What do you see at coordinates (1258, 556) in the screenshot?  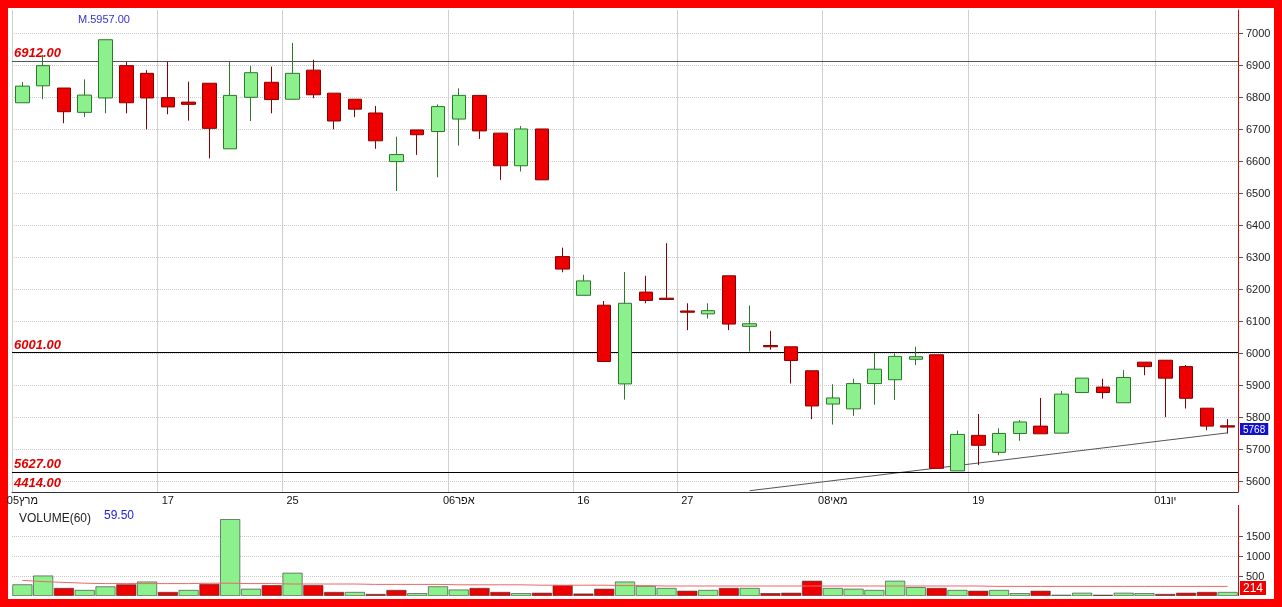 I see `y-tick-label: 1000` at bounding box center [1258, 556].